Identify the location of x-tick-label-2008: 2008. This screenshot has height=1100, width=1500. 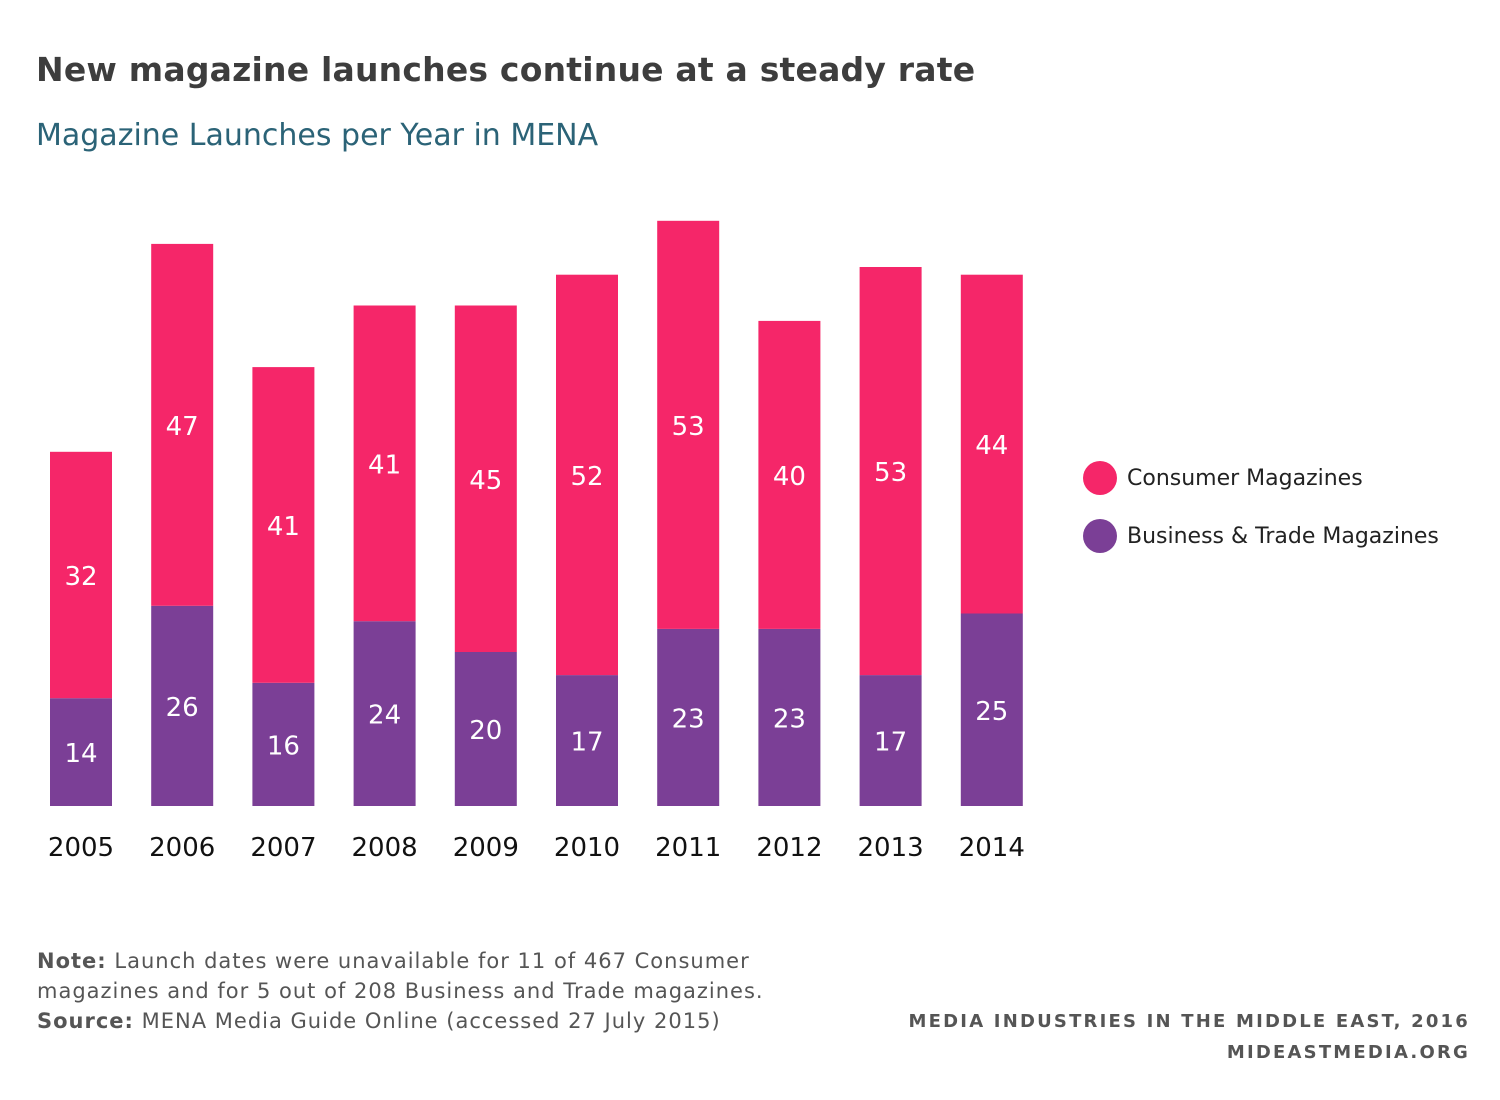
(385, 848).